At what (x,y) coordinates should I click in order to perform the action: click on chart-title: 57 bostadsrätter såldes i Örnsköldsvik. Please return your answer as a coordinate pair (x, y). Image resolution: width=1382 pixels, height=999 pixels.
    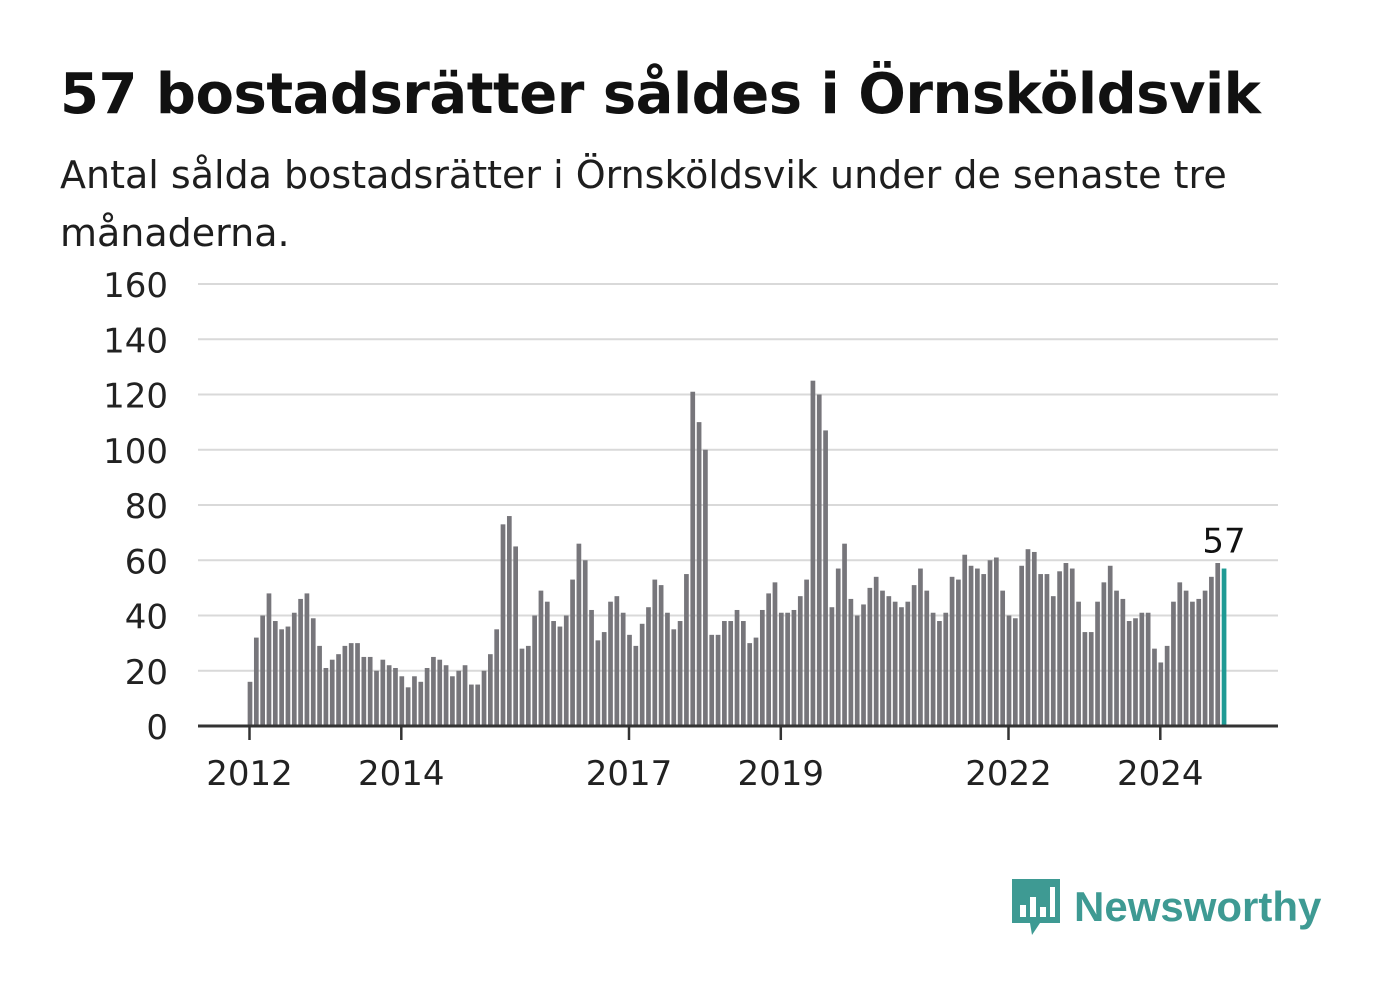
    Looking at the image, I should click on (660, 94).